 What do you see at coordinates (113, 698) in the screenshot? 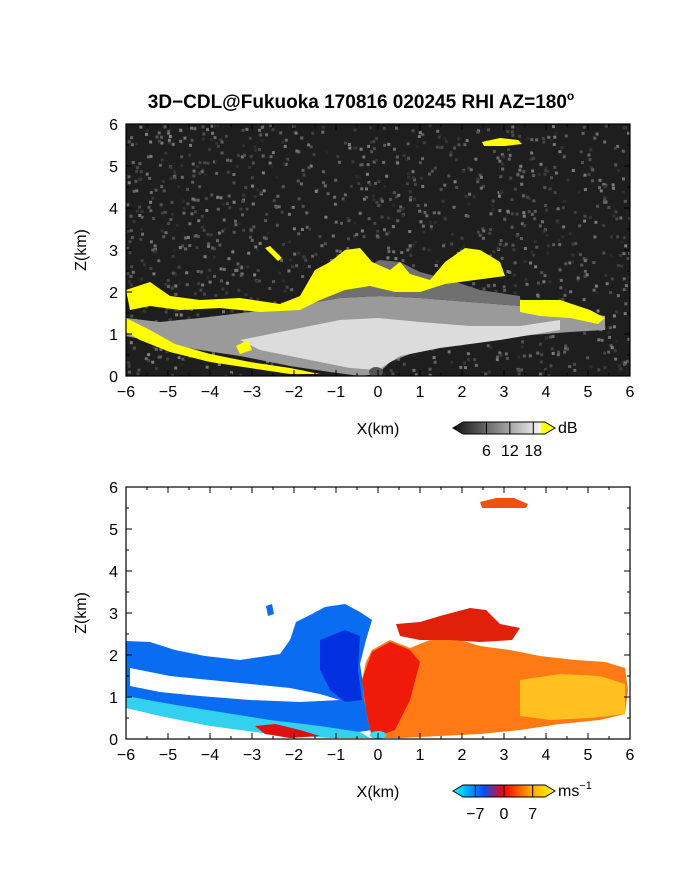
I see `velocity-ytick-label: 1` at bounding box center [113, 698].